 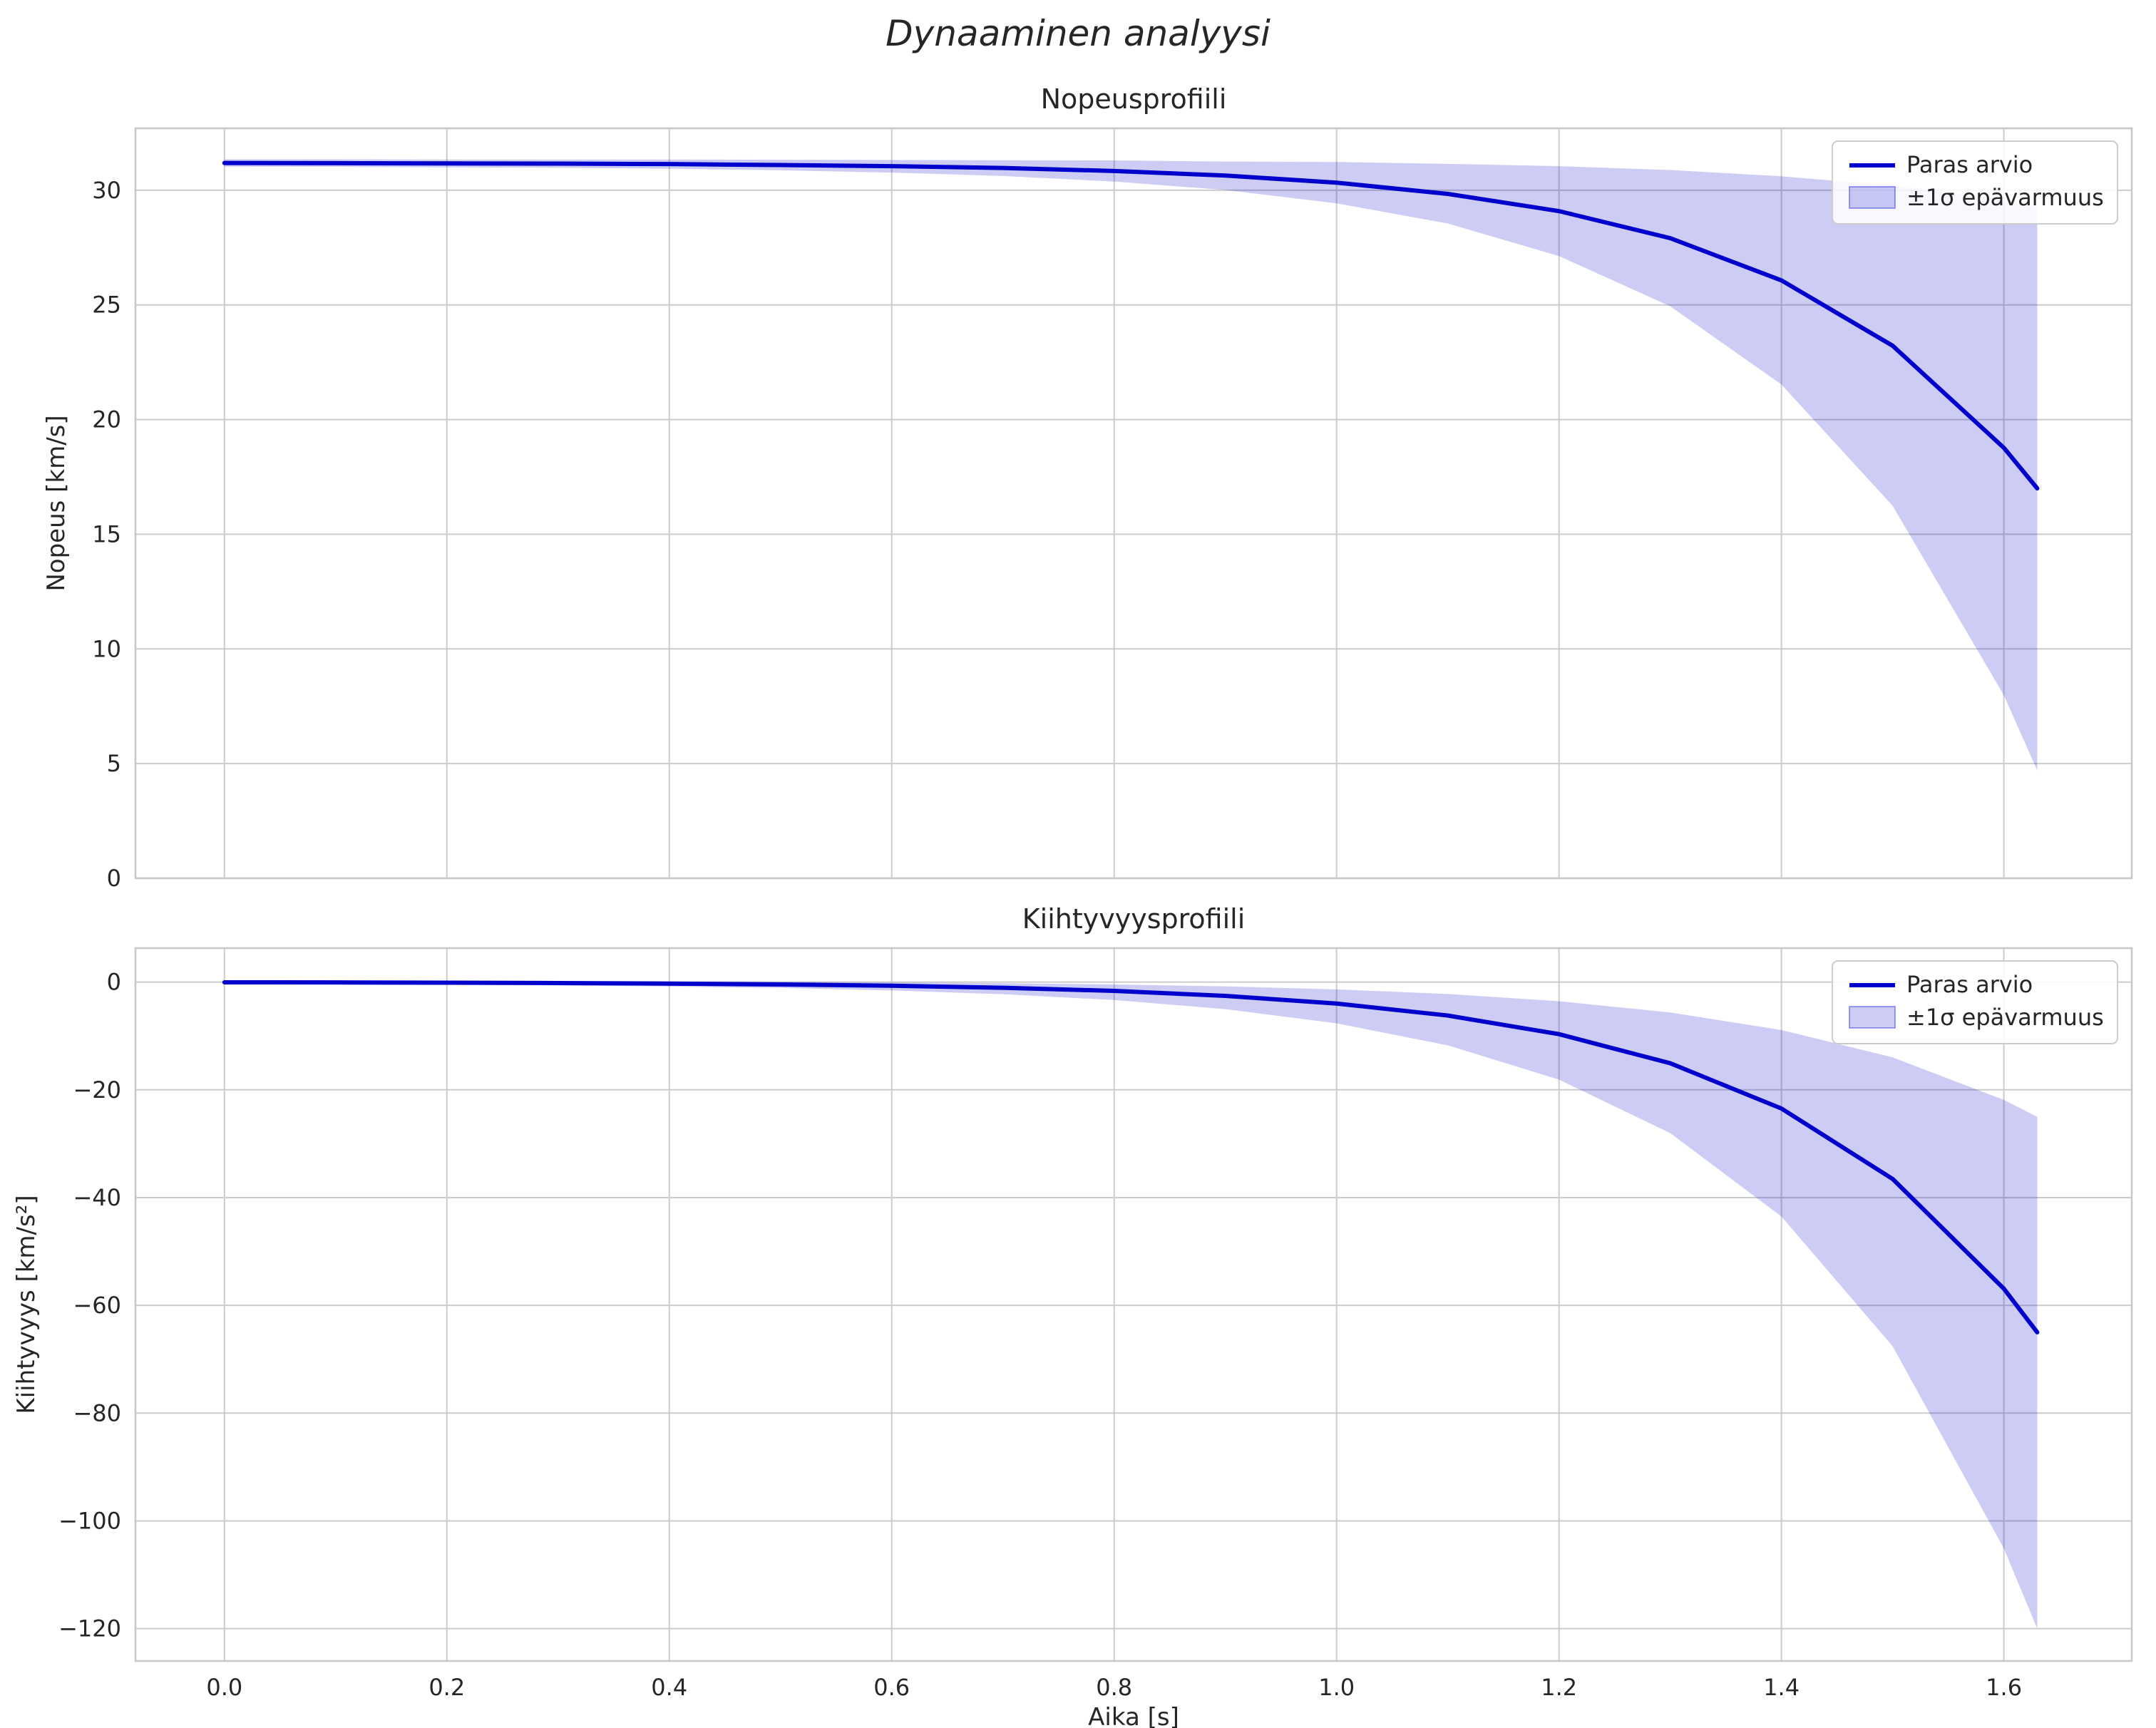 What do you see at coordinates (106, 419) in the screenshot?
I see `y-tick-label: 20` at bounding box center [106, 419].